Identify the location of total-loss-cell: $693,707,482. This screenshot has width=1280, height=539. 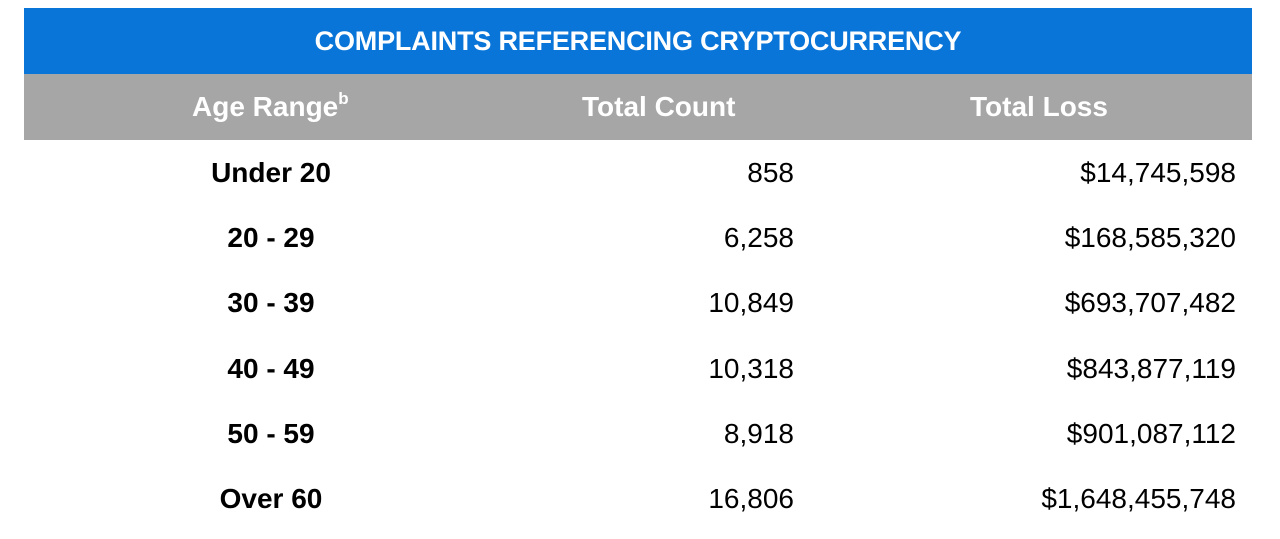
(1150, 303).